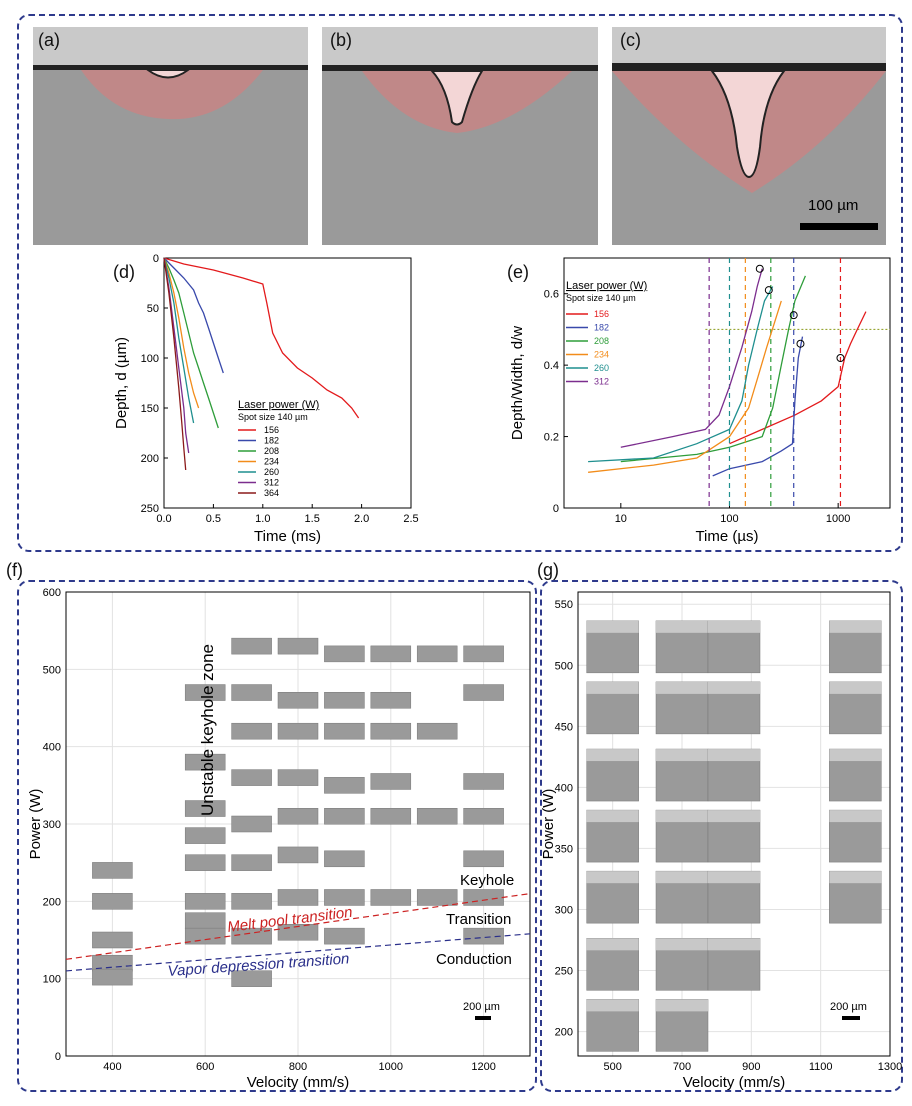 Image resolution: width=912 pixels, height=1106 pixels. I want to click on chart-f-ytick-label: 600, so click(52, 593).